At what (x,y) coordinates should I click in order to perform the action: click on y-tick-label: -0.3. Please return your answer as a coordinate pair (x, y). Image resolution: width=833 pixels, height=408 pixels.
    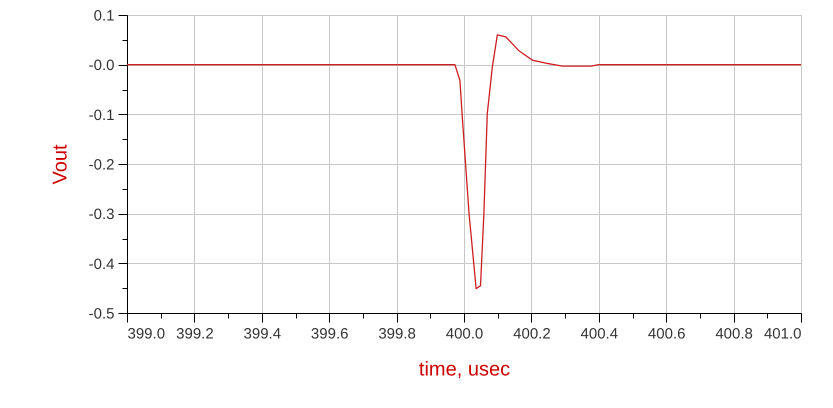
    Looking at the image, I should click on (101, 215).